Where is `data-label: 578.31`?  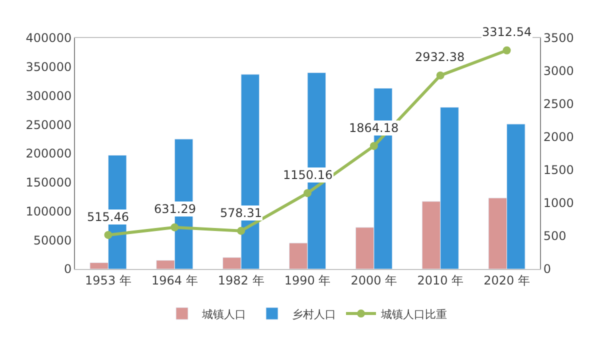 data-label: 578.31 is located at coordinates (241, 213).